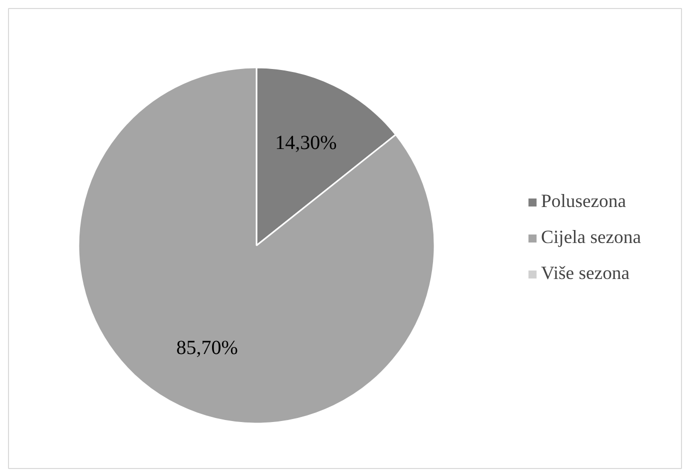 The image size is (689, 476). What do you see at coordinates (591, 238) in the screenshot?
I see `legend-label: Cijela sezona` at bounding box center [591, 238].